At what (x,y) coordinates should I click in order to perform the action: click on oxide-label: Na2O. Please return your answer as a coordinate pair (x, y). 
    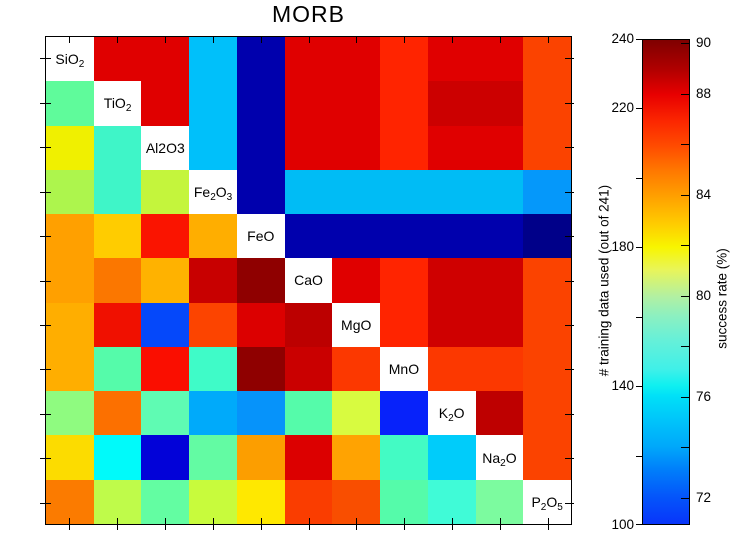
    Looking at the image, I should click on (499, 459).